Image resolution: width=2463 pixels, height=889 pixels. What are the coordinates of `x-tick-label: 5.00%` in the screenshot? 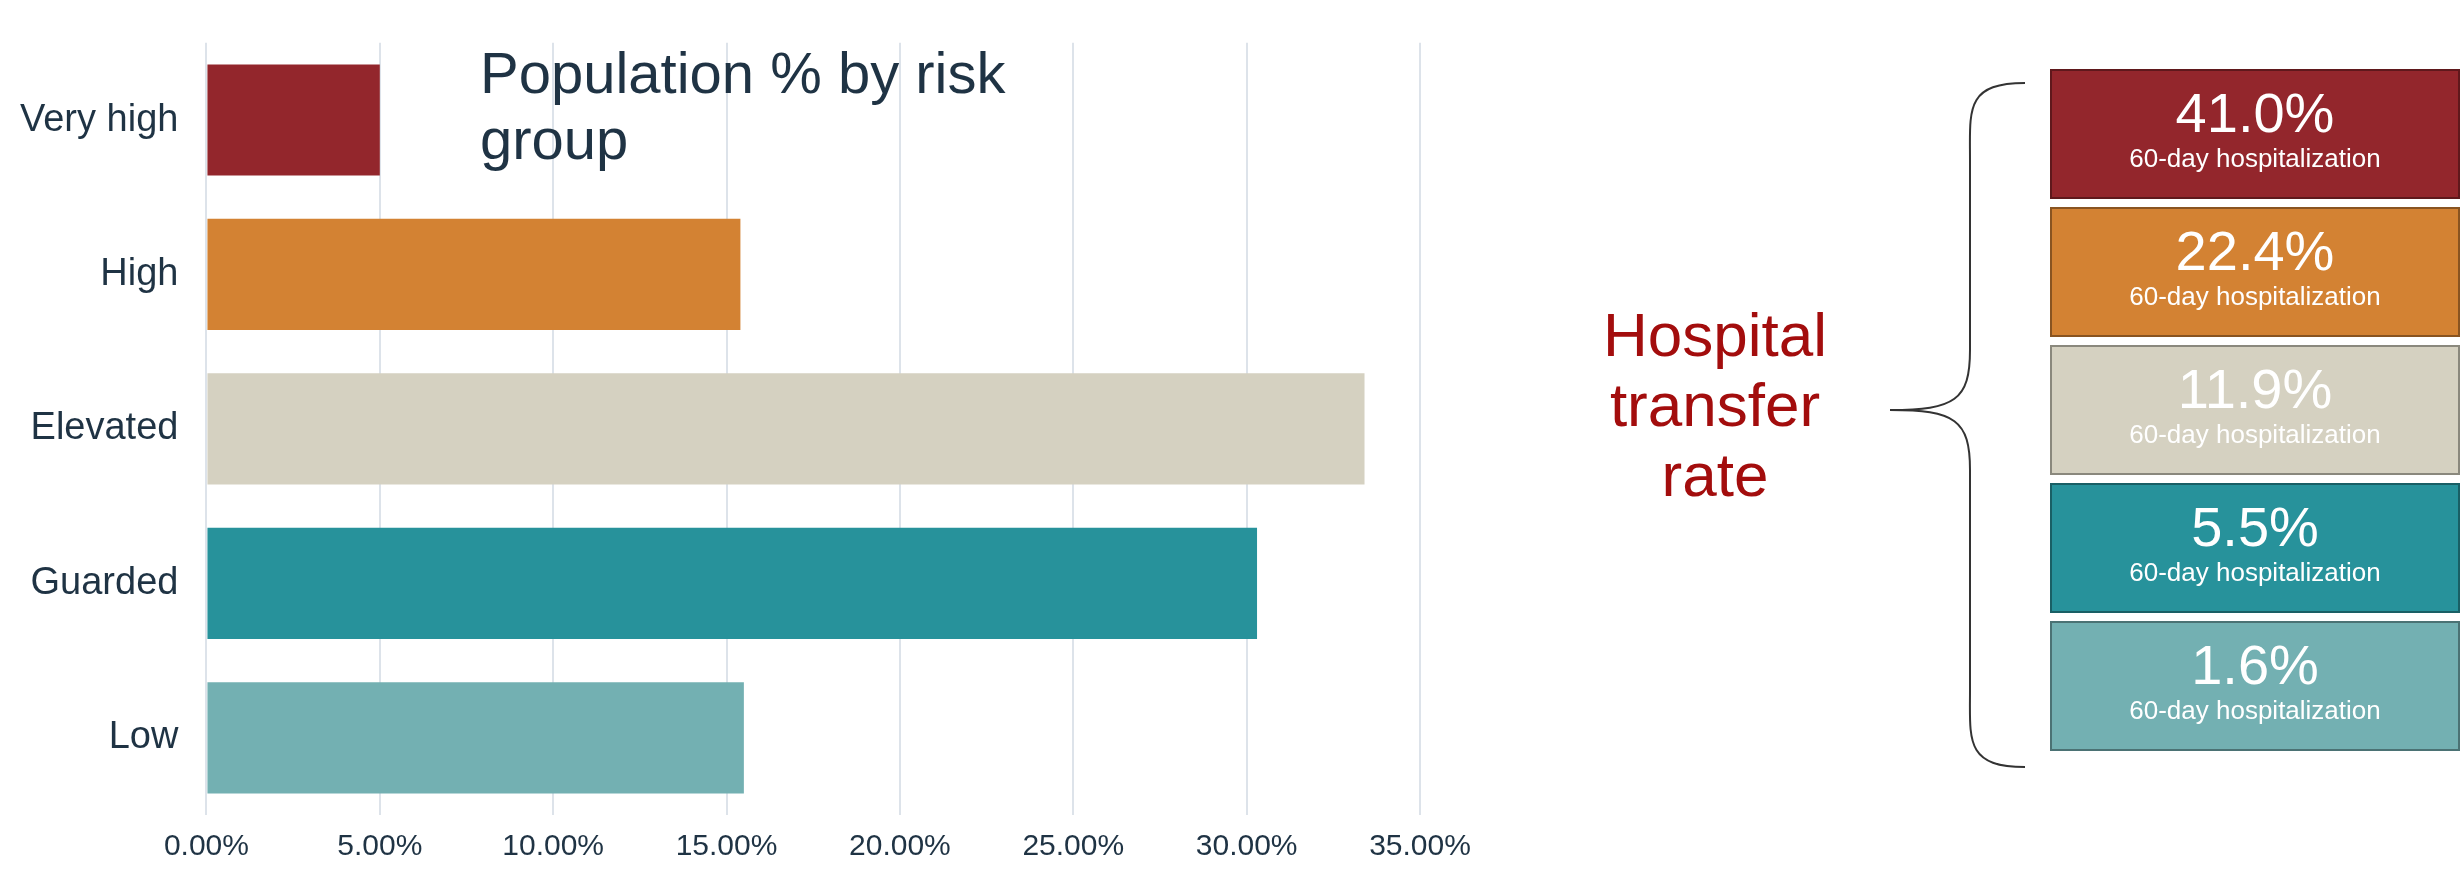 It's located at (380, 845).